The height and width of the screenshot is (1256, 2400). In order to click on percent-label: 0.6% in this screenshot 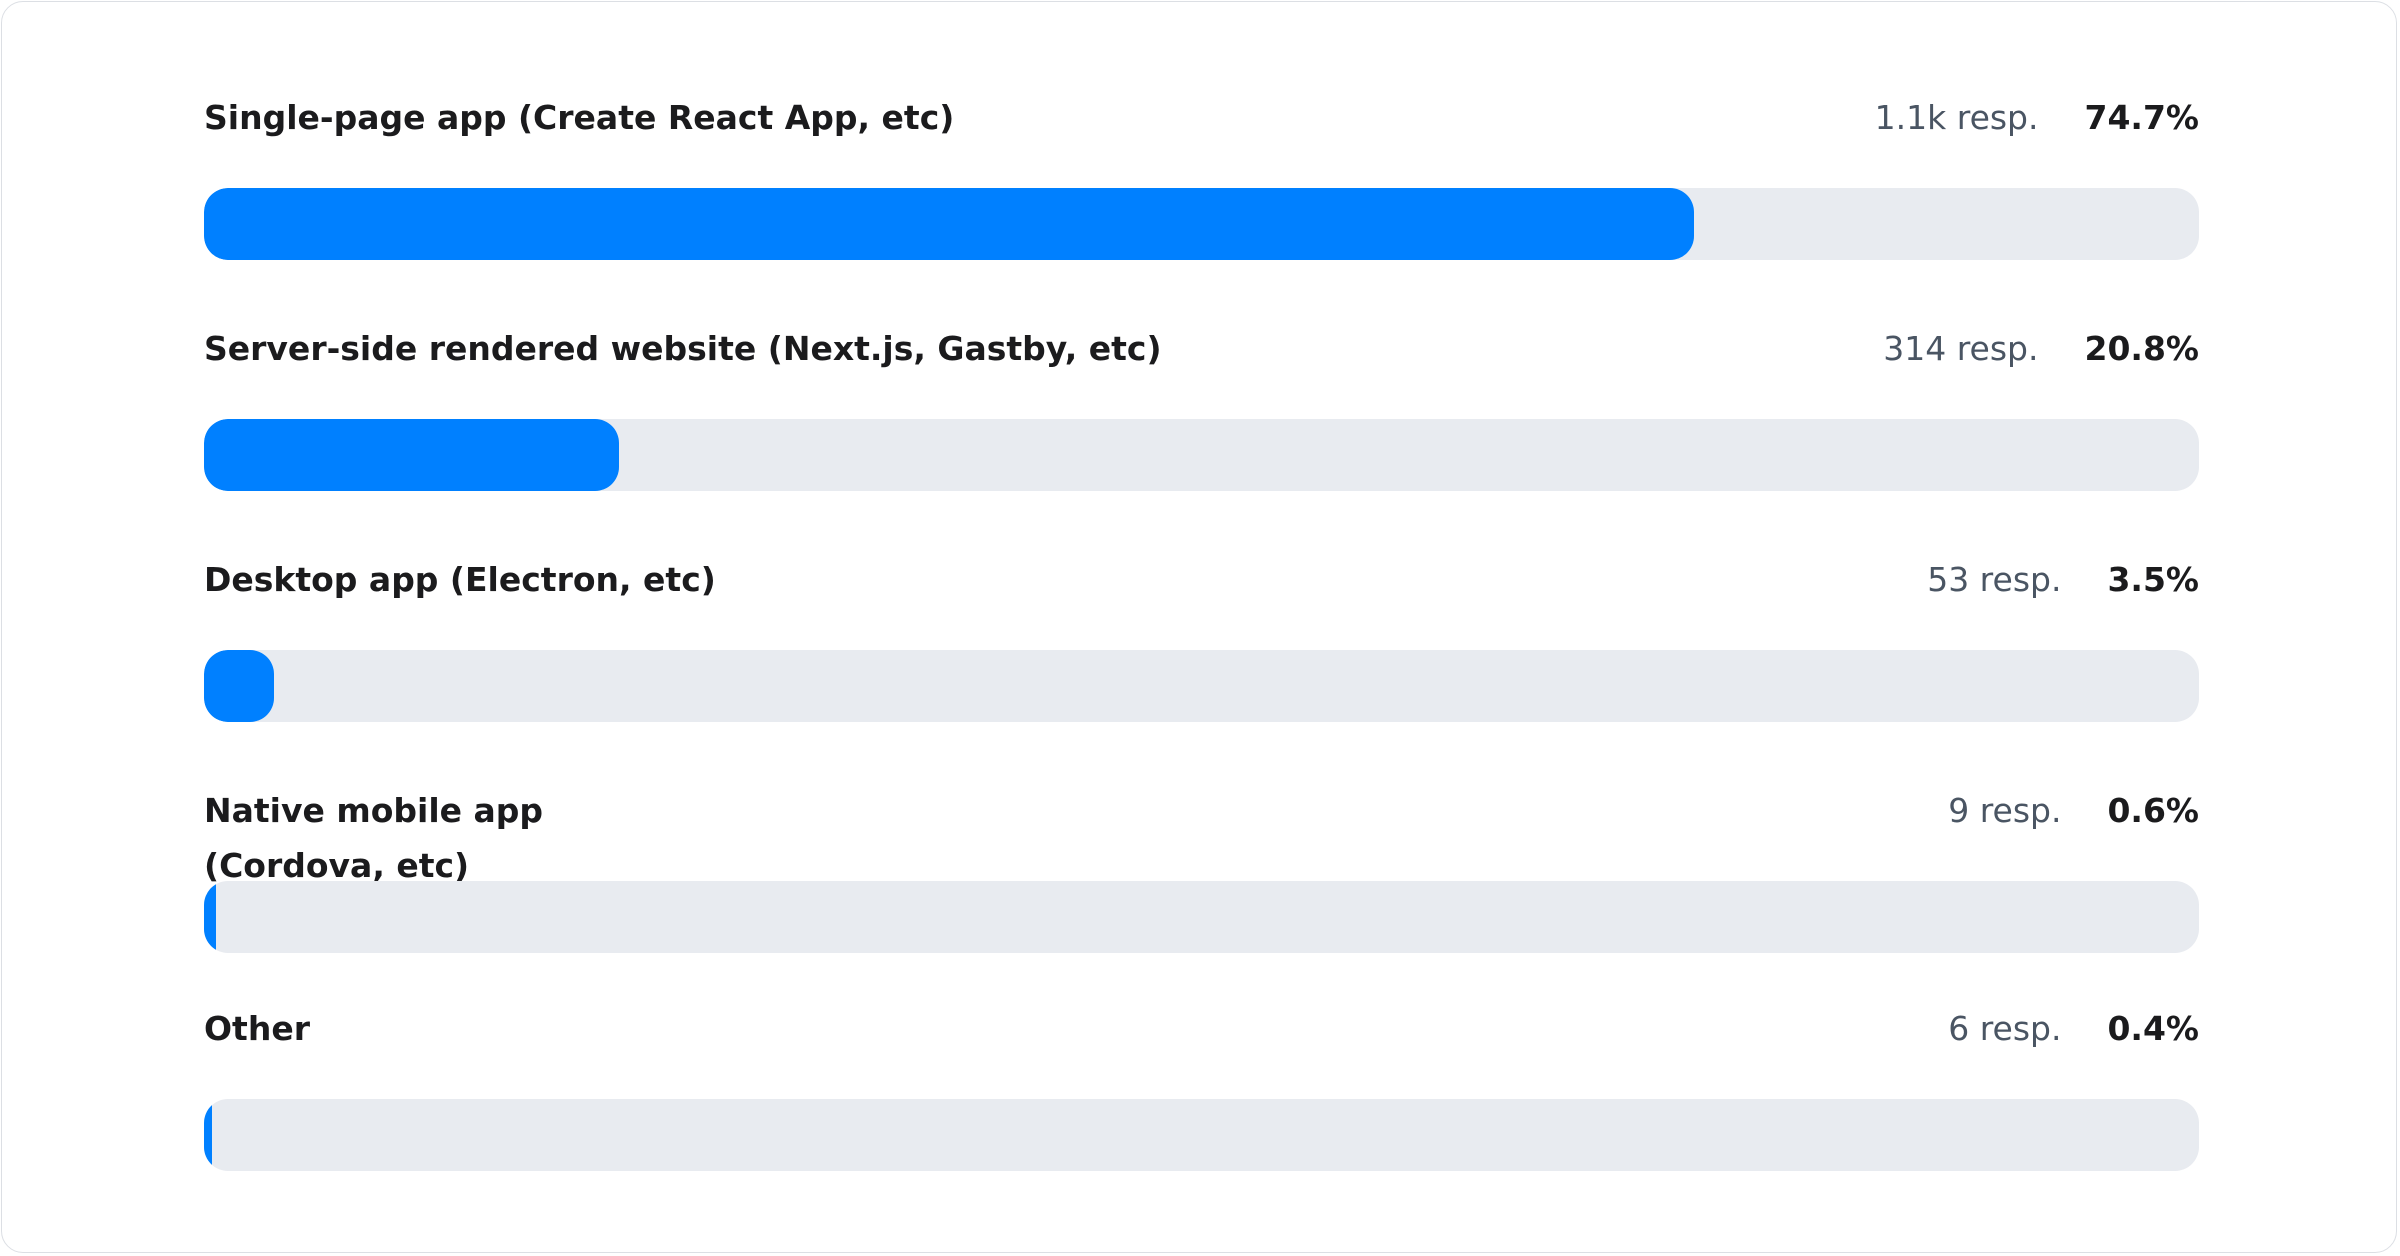, I will do `click(2153, 810)`.